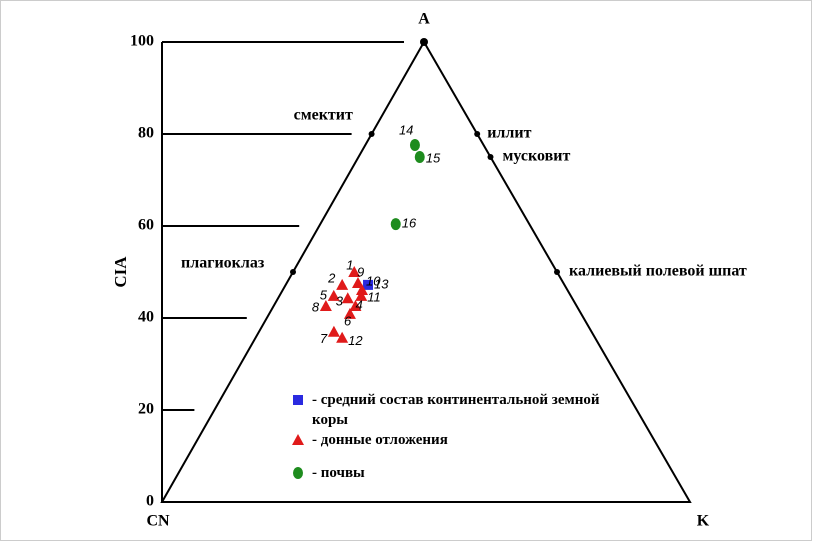 This screenshot has width=817, height=541. Describe the element at coordinates (120, 272) in the screenshot. I see `y-axis-label: CIA` at that location.